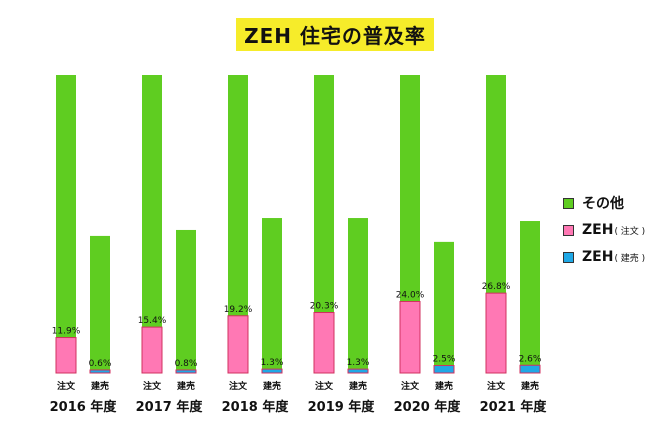  Describe the element at coordinates (324, 386) in the screenshot. I see `subcat-label-order-2019: 注文` at that location.